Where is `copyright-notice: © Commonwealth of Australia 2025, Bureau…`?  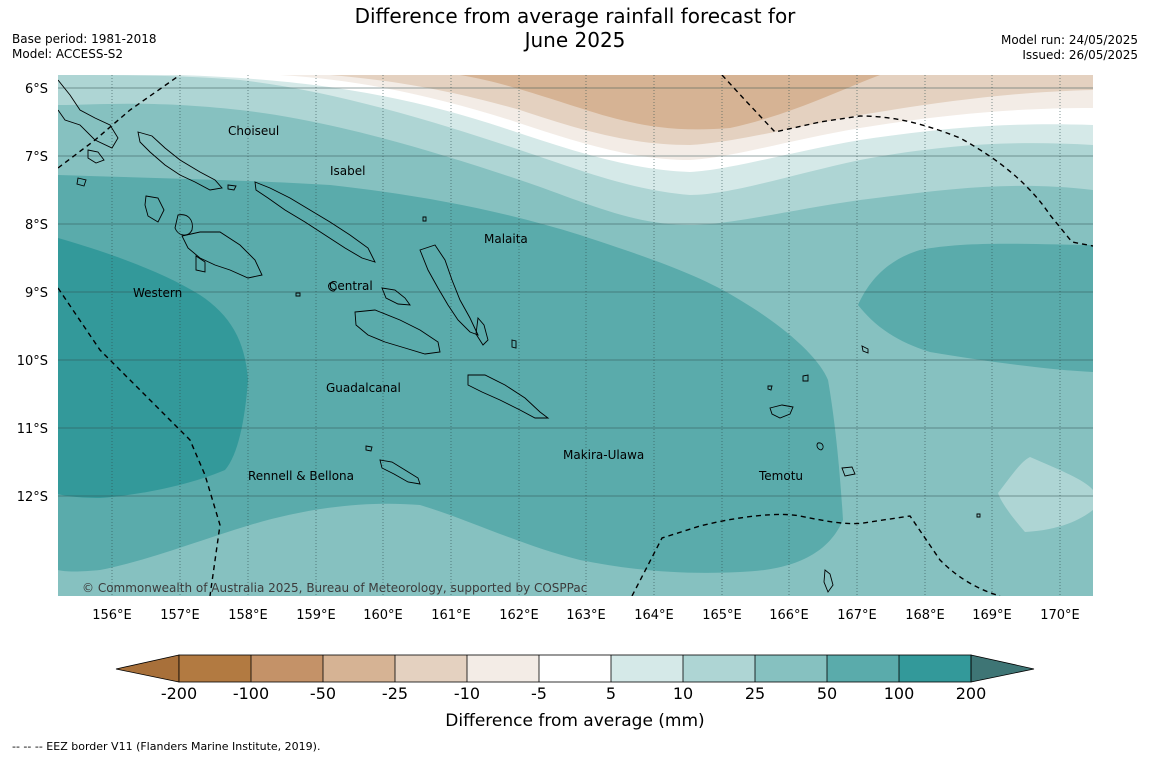
copyright-notice: © Commonwealth of Australia 2025, Bureau… is located at coordinates (334, 588).